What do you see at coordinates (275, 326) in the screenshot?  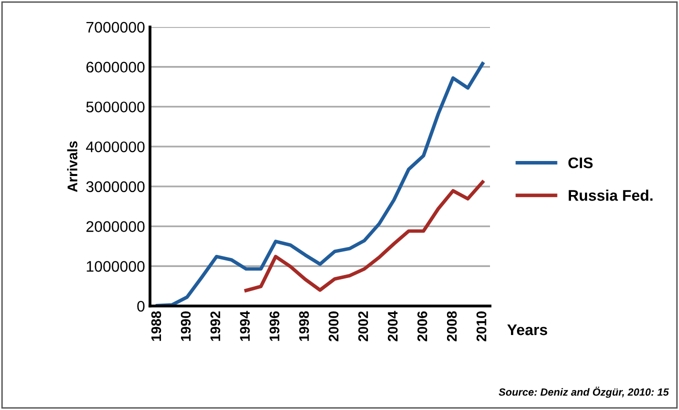 I see `x-tick-label: 1996` at bounding box center [275, 326].